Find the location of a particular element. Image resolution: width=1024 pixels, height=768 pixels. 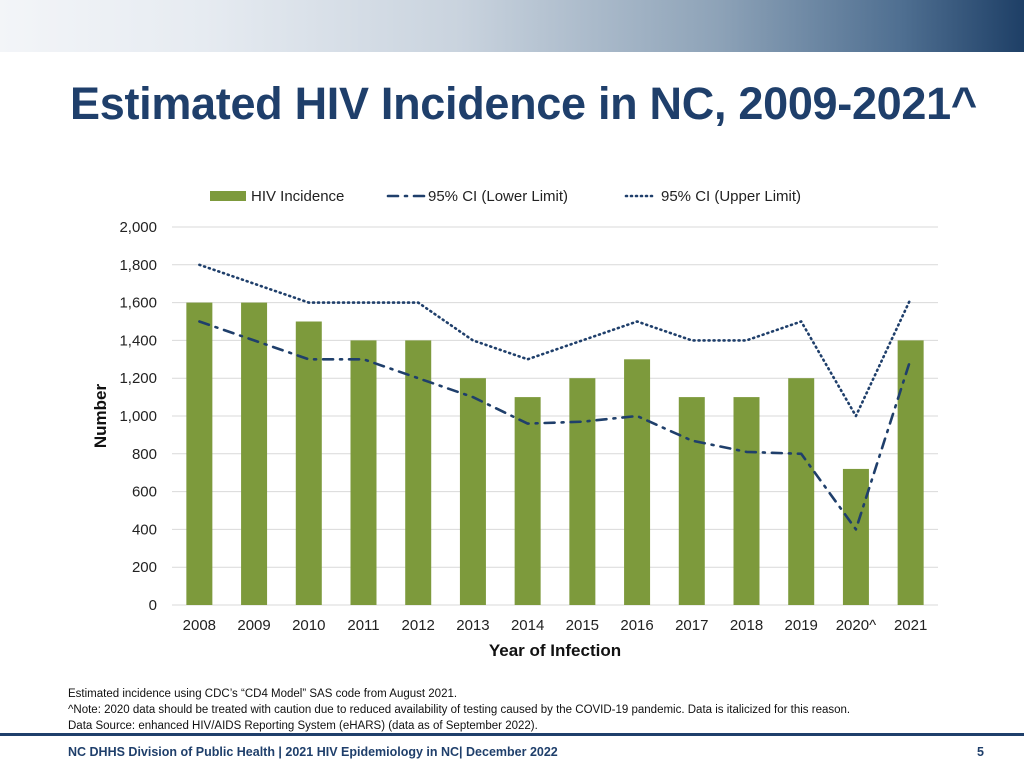

footer-divider is located at coordinates (512, 734).